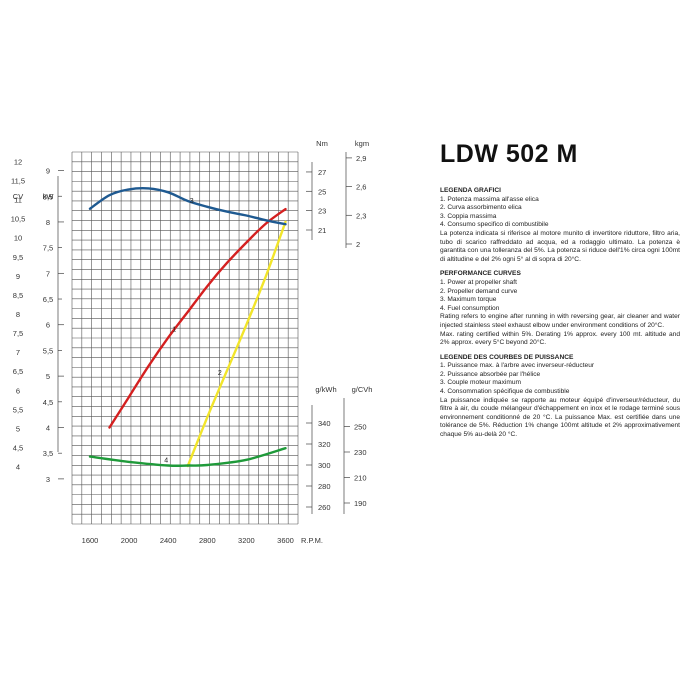  I want to click on cv-tick-label: 6,5, so click(18, 371).